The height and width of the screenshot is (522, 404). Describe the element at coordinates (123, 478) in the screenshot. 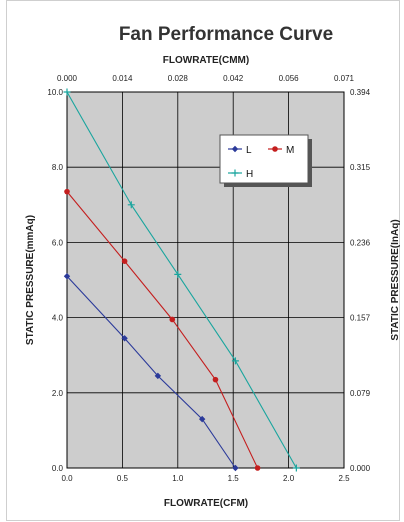

I see `x-tick-label: 0.5` at that location.